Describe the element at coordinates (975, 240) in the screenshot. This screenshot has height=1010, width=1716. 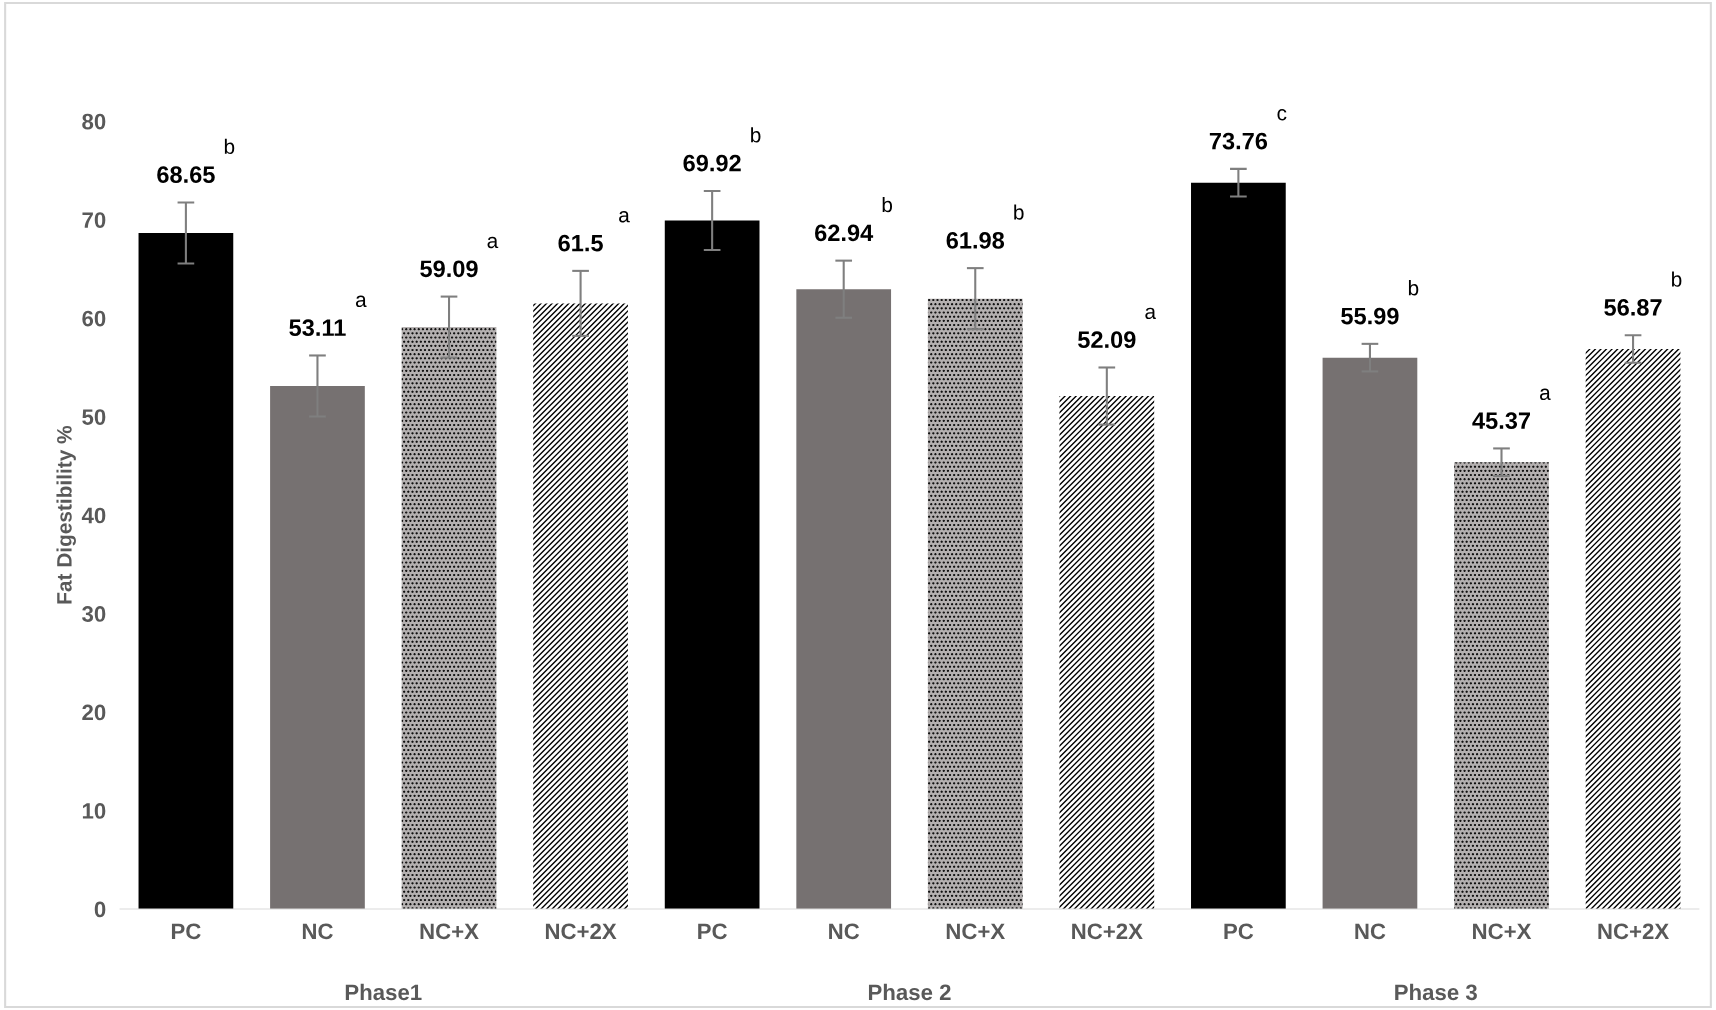
I see `data-label: 61.98` at that location.